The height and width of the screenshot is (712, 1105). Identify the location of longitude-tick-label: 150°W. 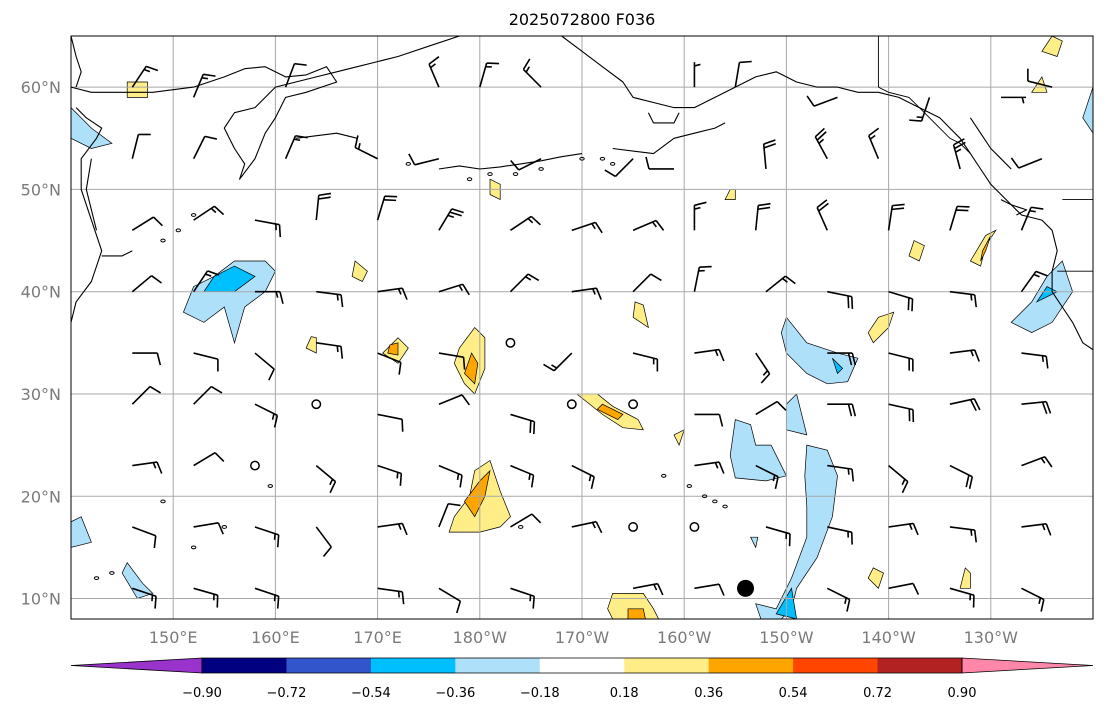
(786, 637).